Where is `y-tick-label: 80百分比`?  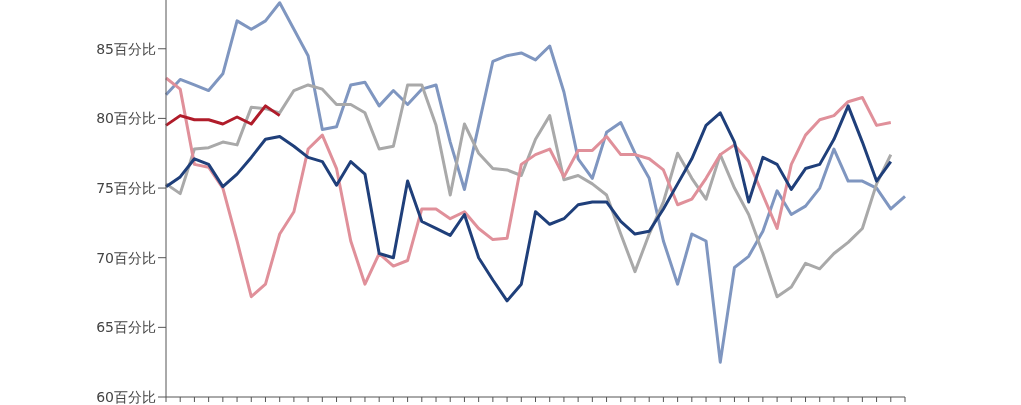 y-tick-label: 80百分比 is located at coordinates (126, 118).